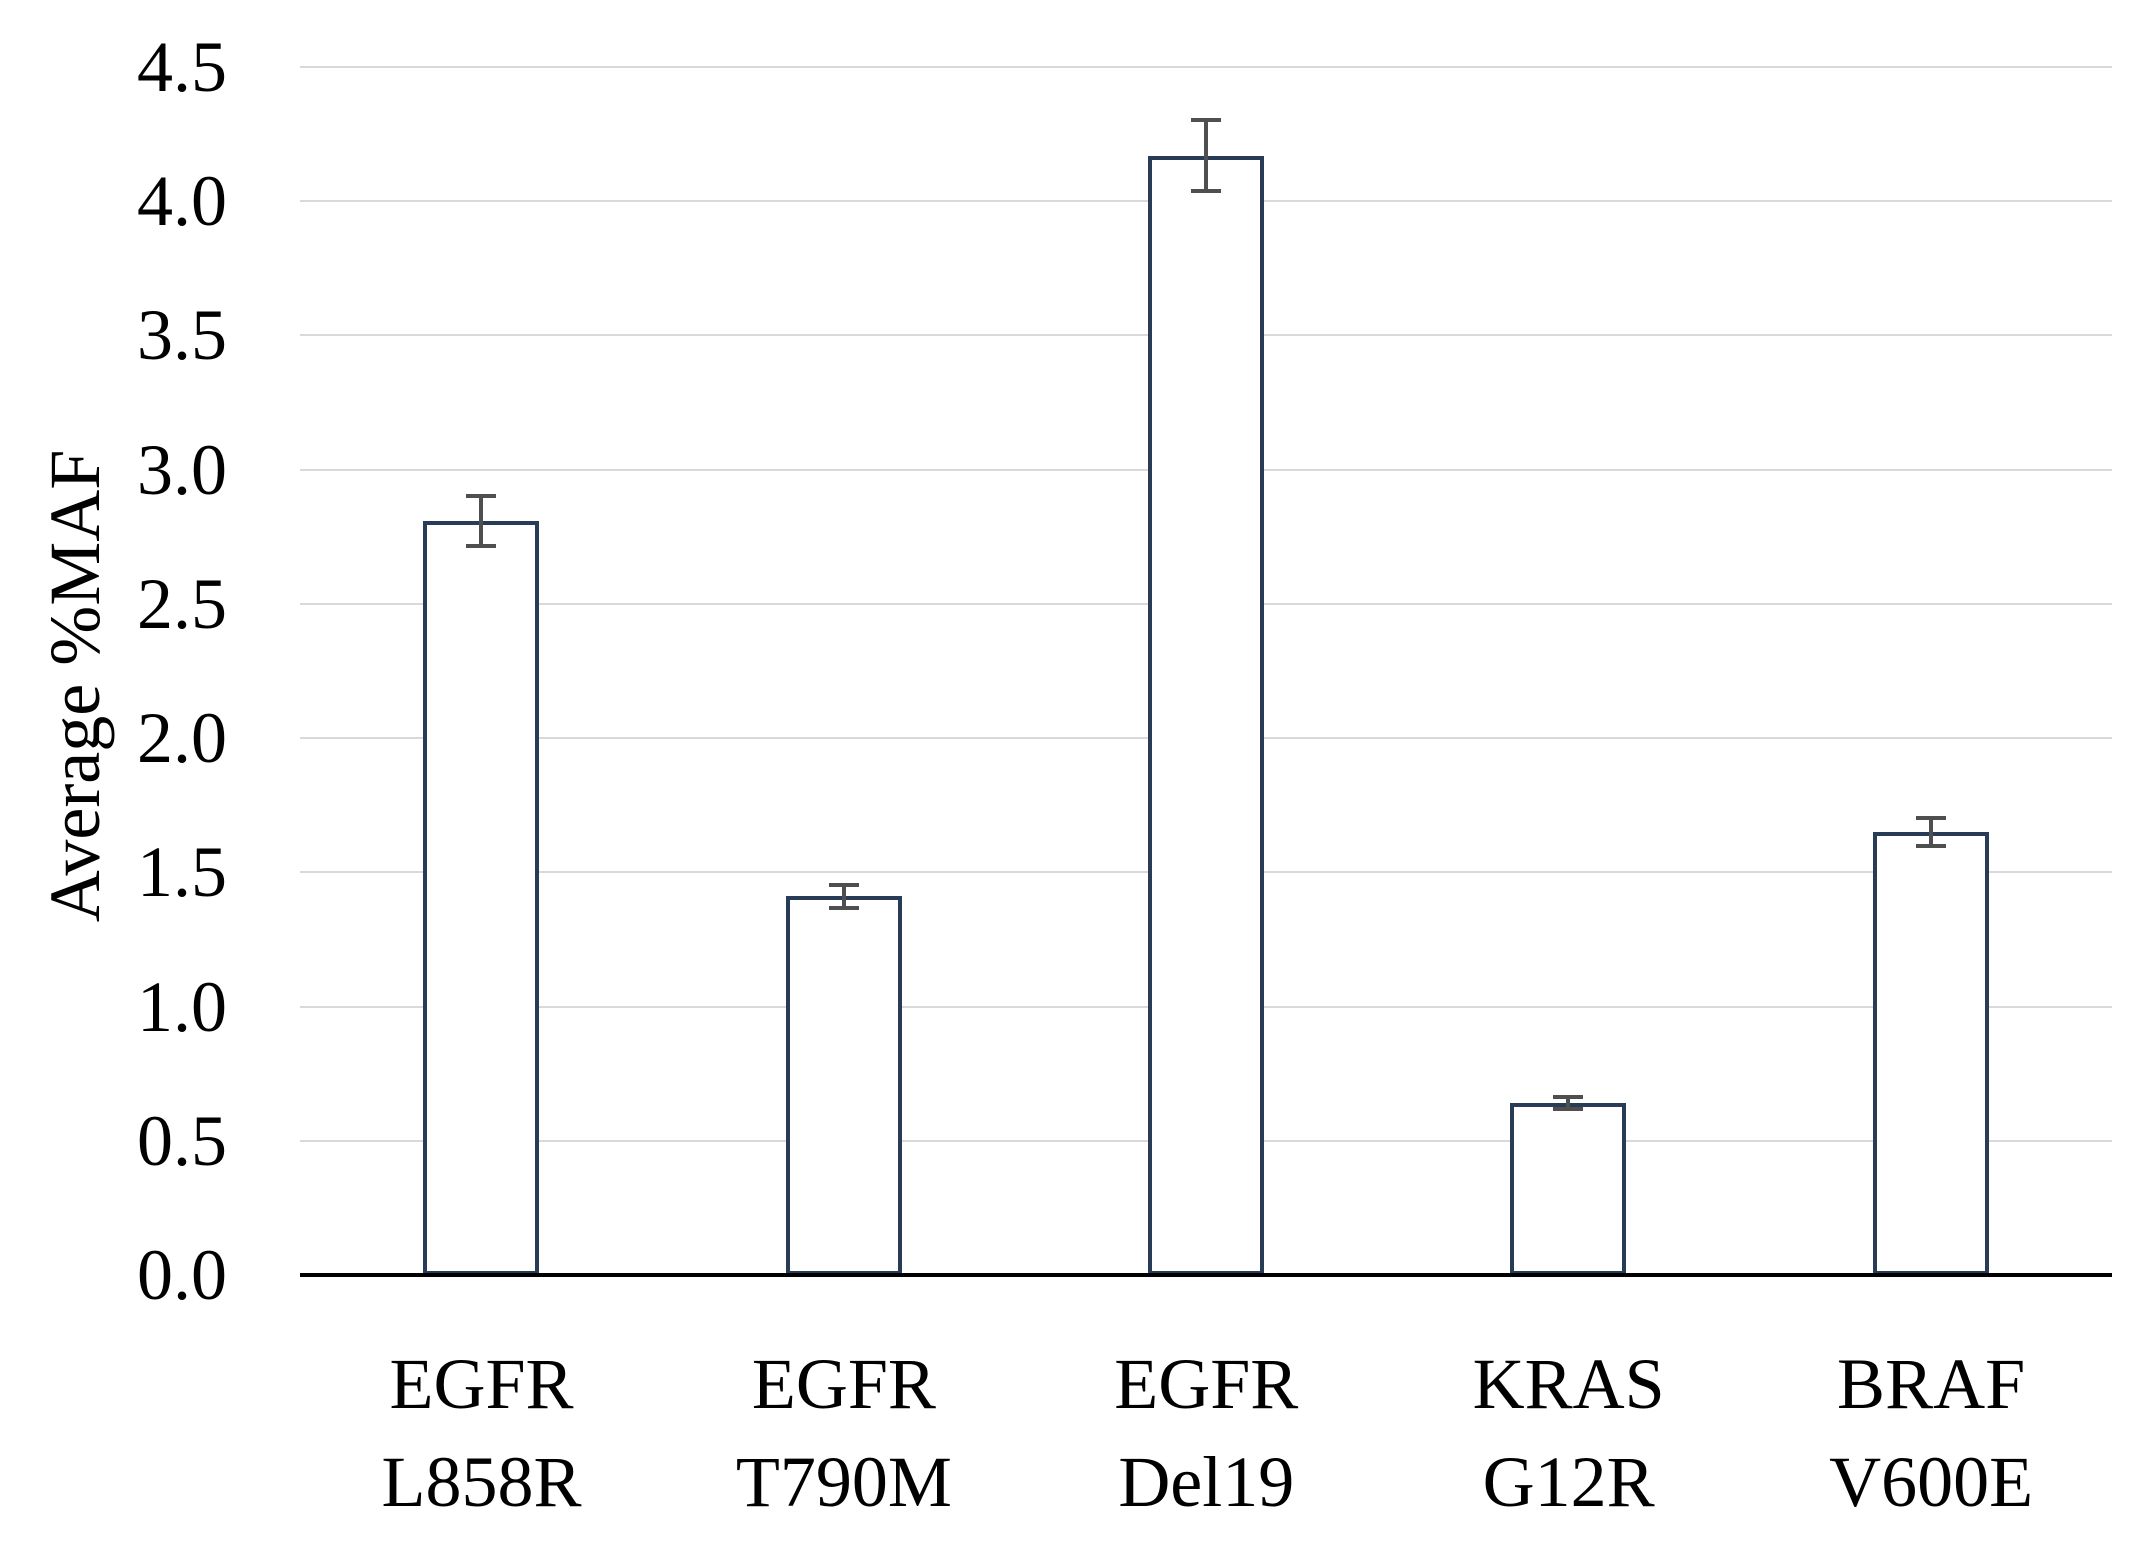 The image size is (2156, 1544). What do you see at coordinates (843, 1384) in the screenshot?
I see `x-category-label-egfr-t790m-line1: EGFR` at bounding box center [843, 1384].